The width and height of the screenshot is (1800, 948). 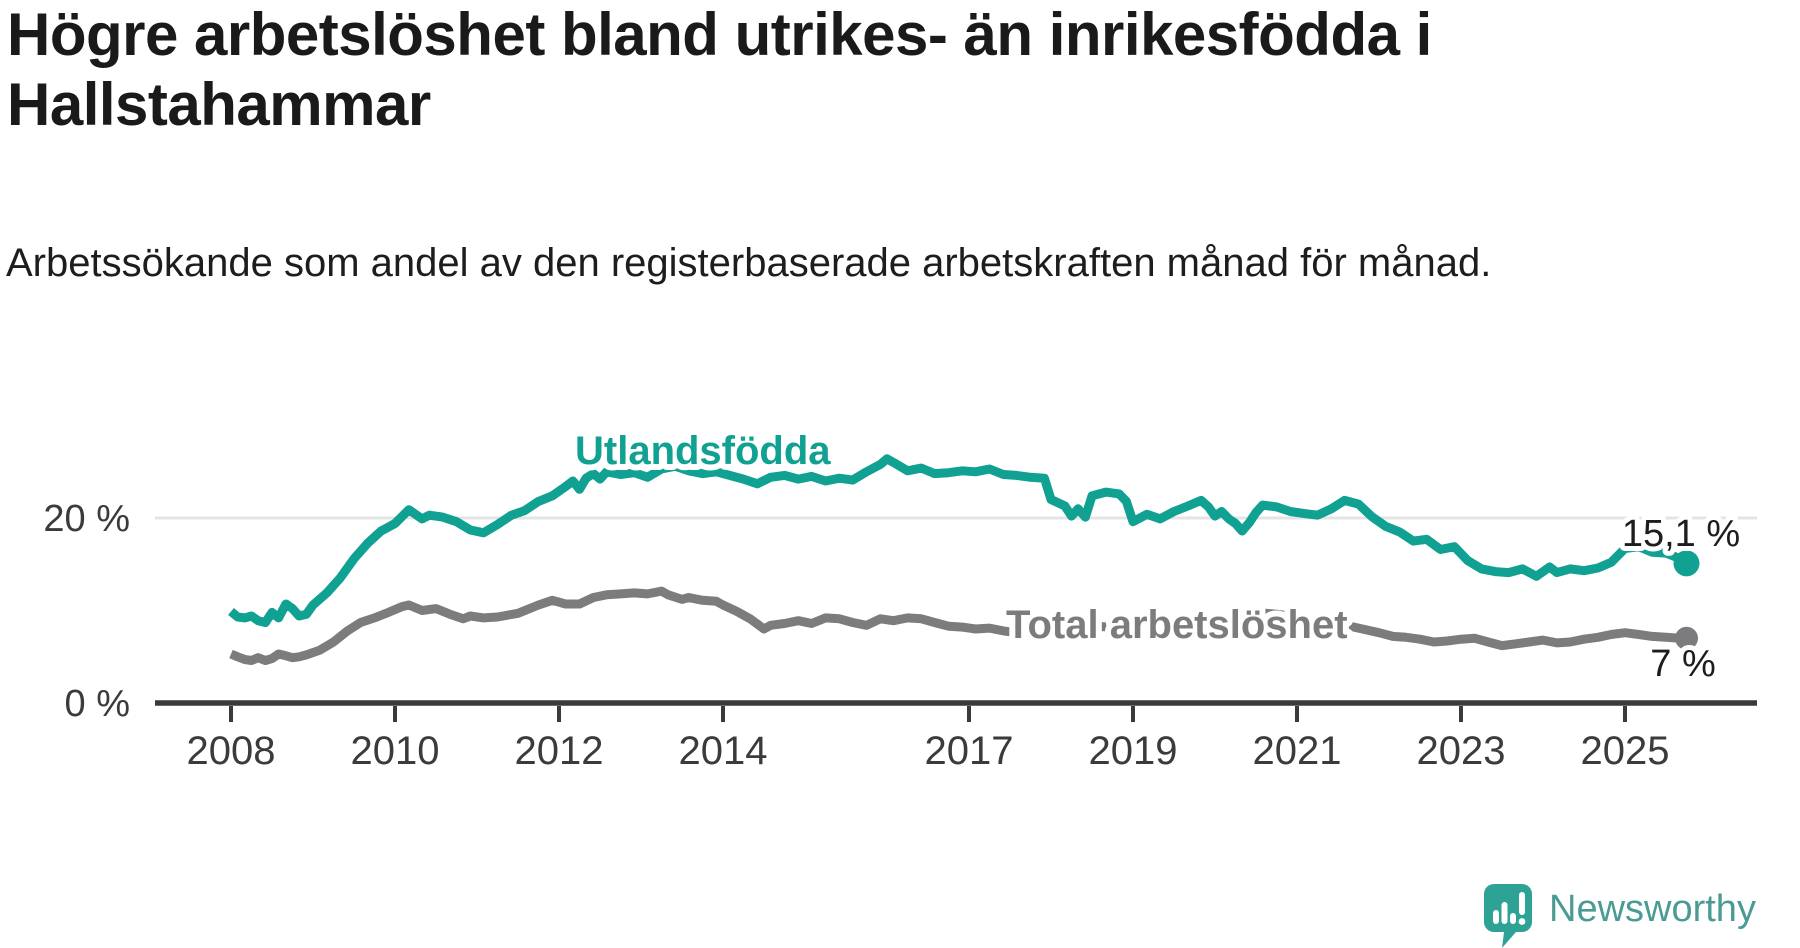 What do you see at coordinates (959, 540) in the screenshot?
I see `foreign-born-line` at bounding box center [959, 540].